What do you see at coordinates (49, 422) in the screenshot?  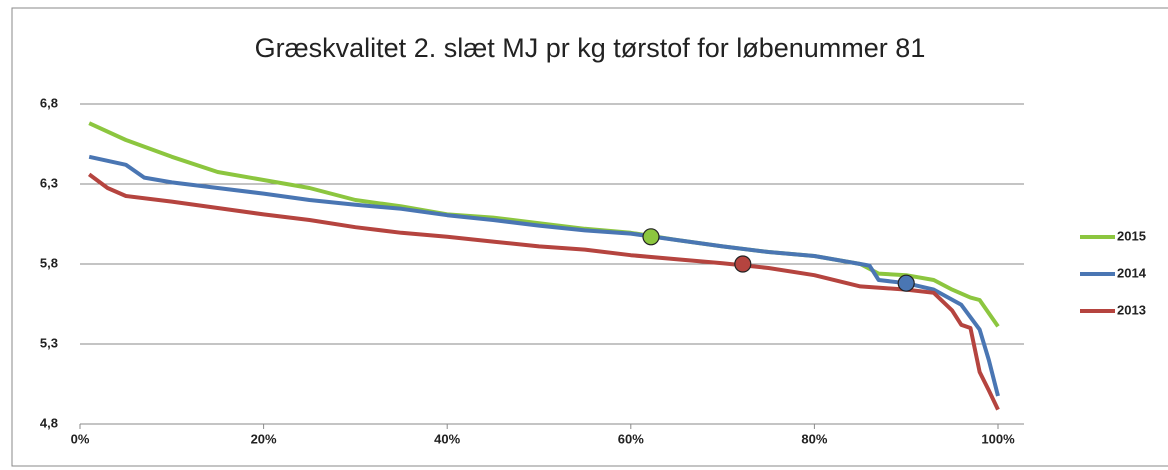 I see `y-tick-label: 4,8` at bounding box center [49, 422].